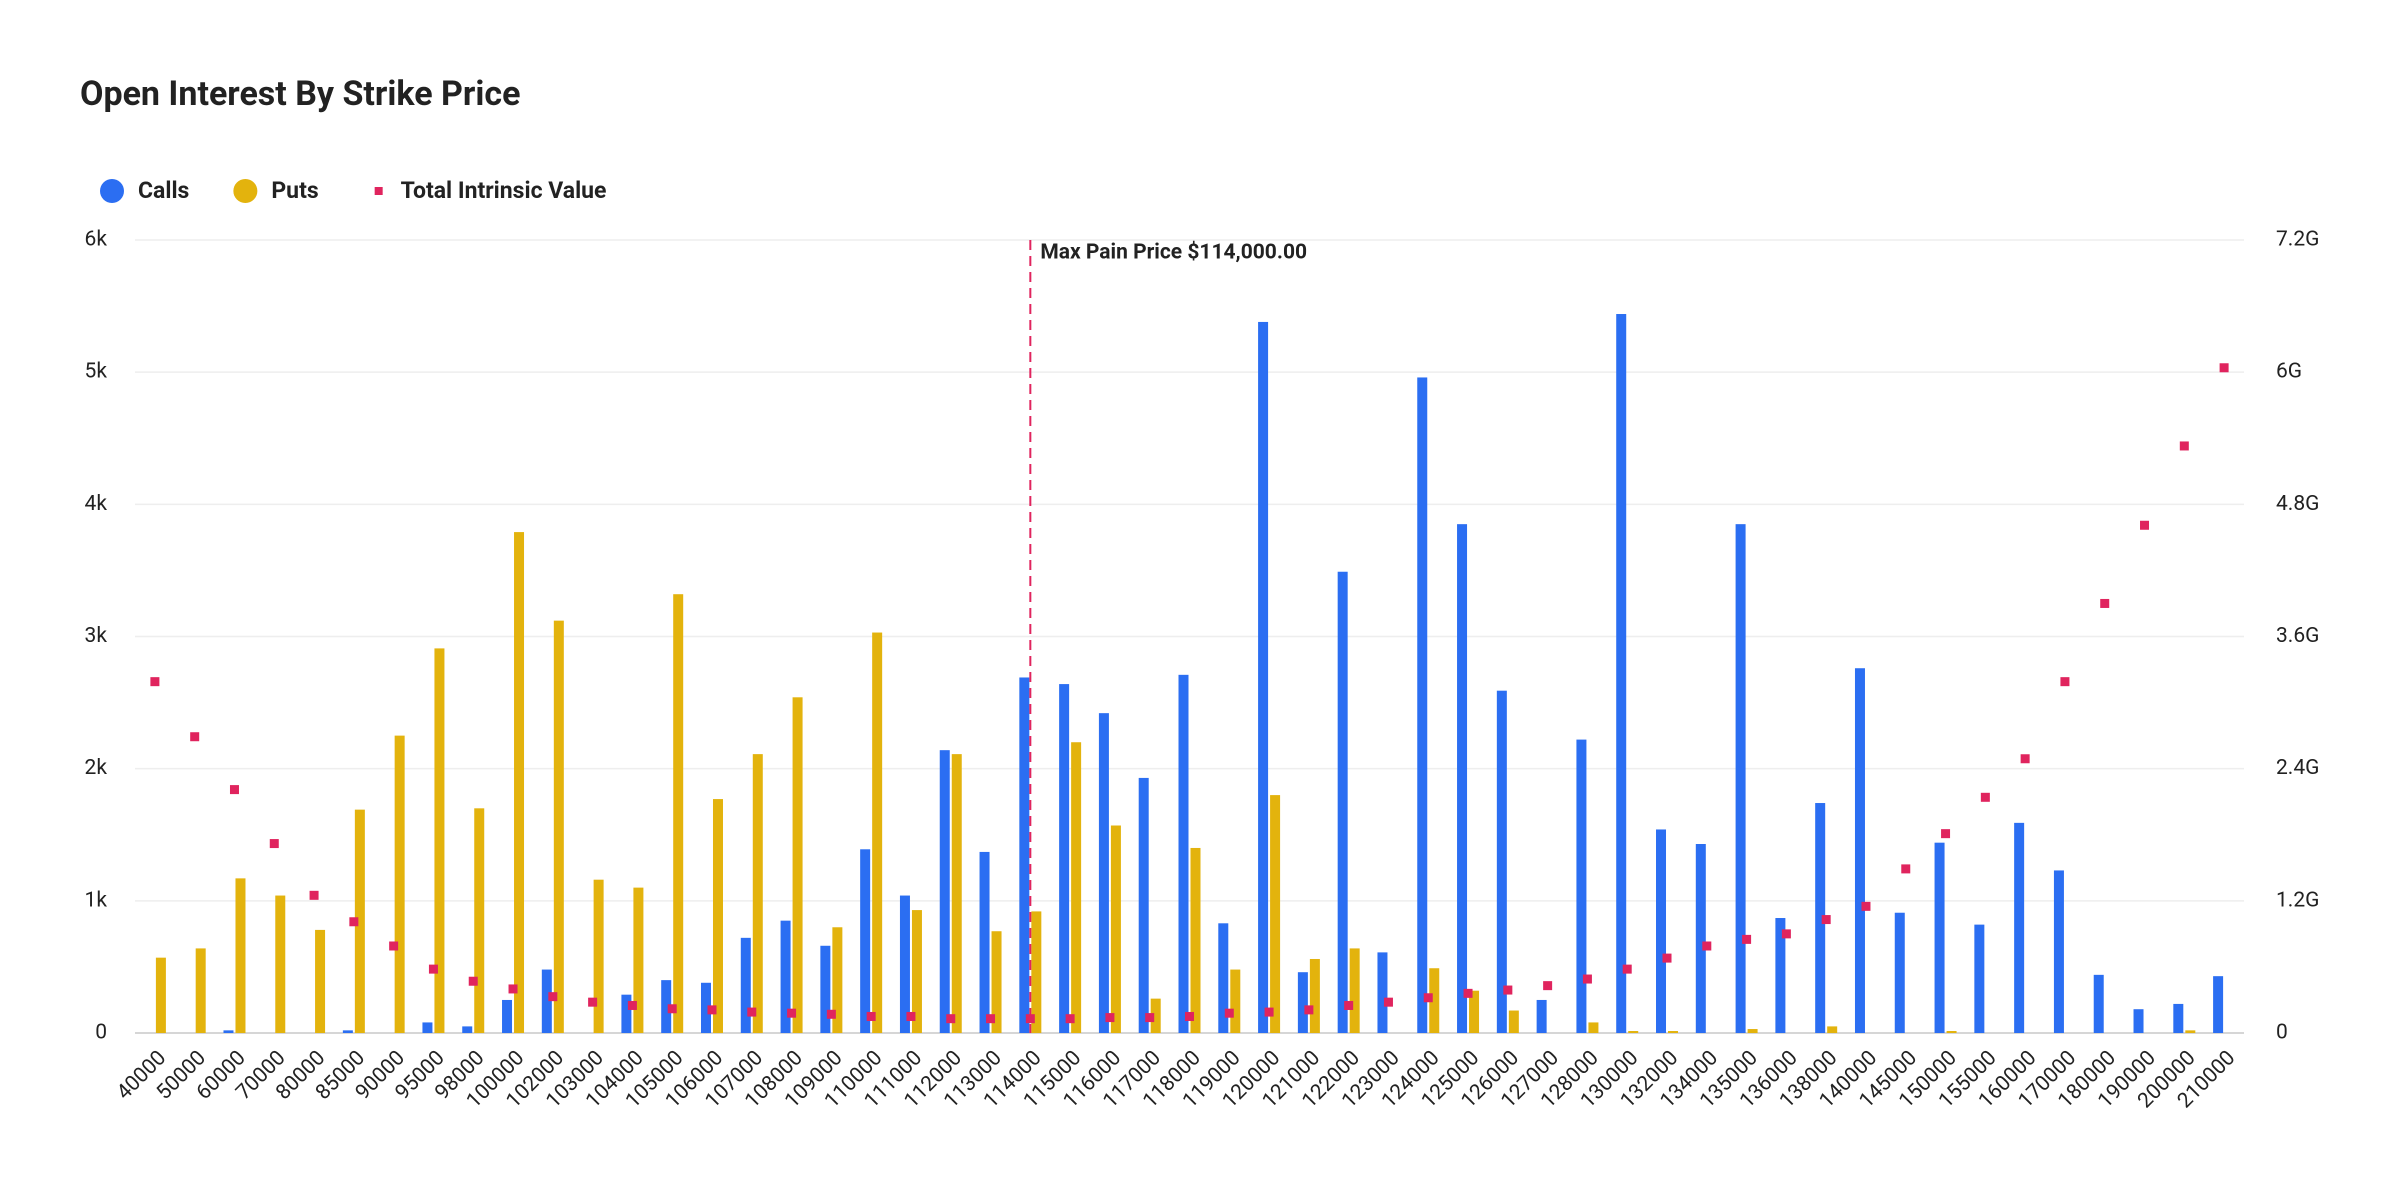 The height and width of the screenshot is (1200, 2400). I want to click on y2-tick-label: 2.4G, so click(2297, 768).